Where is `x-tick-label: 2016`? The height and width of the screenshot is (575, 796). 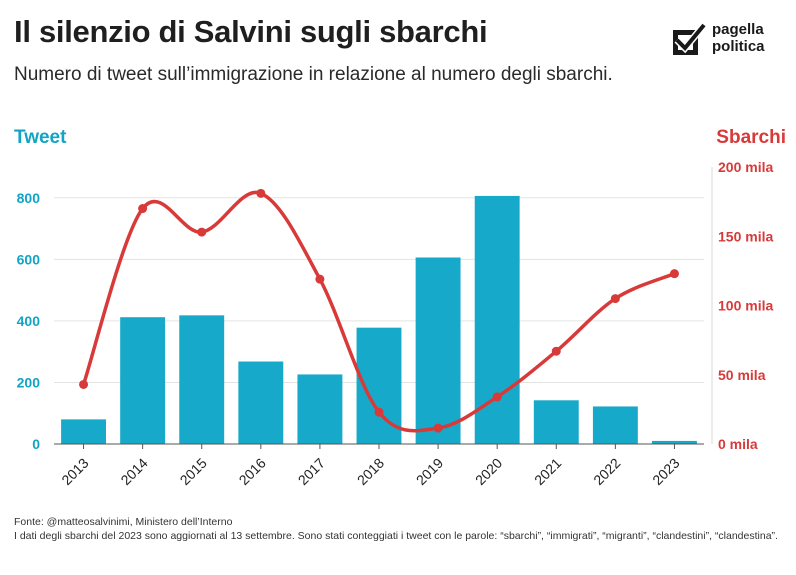 x-tick-label: 2016 is located at coordinates (252, 471).